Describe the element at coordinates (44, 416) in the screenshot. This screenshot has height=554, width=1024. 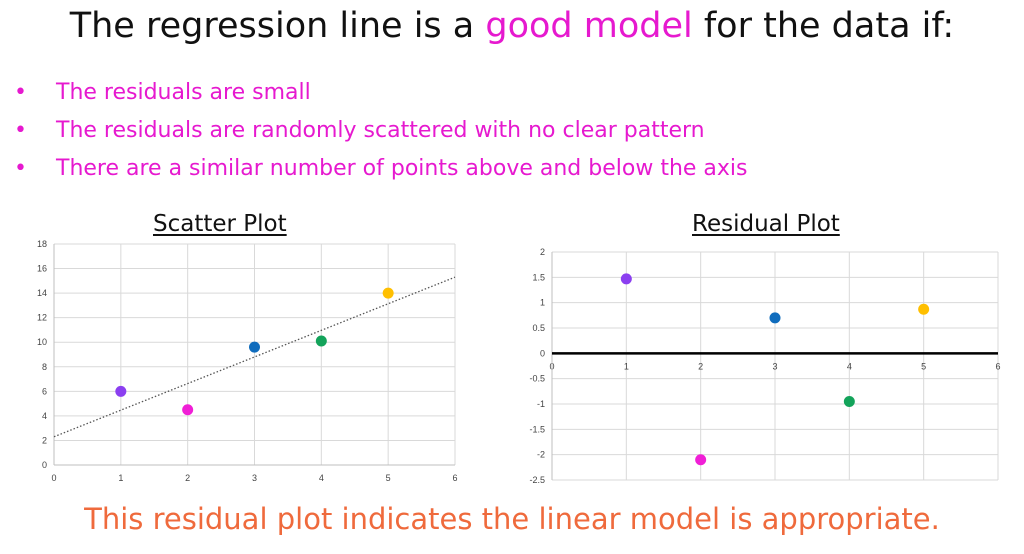
I see `y-tick-label: 4` at that location.